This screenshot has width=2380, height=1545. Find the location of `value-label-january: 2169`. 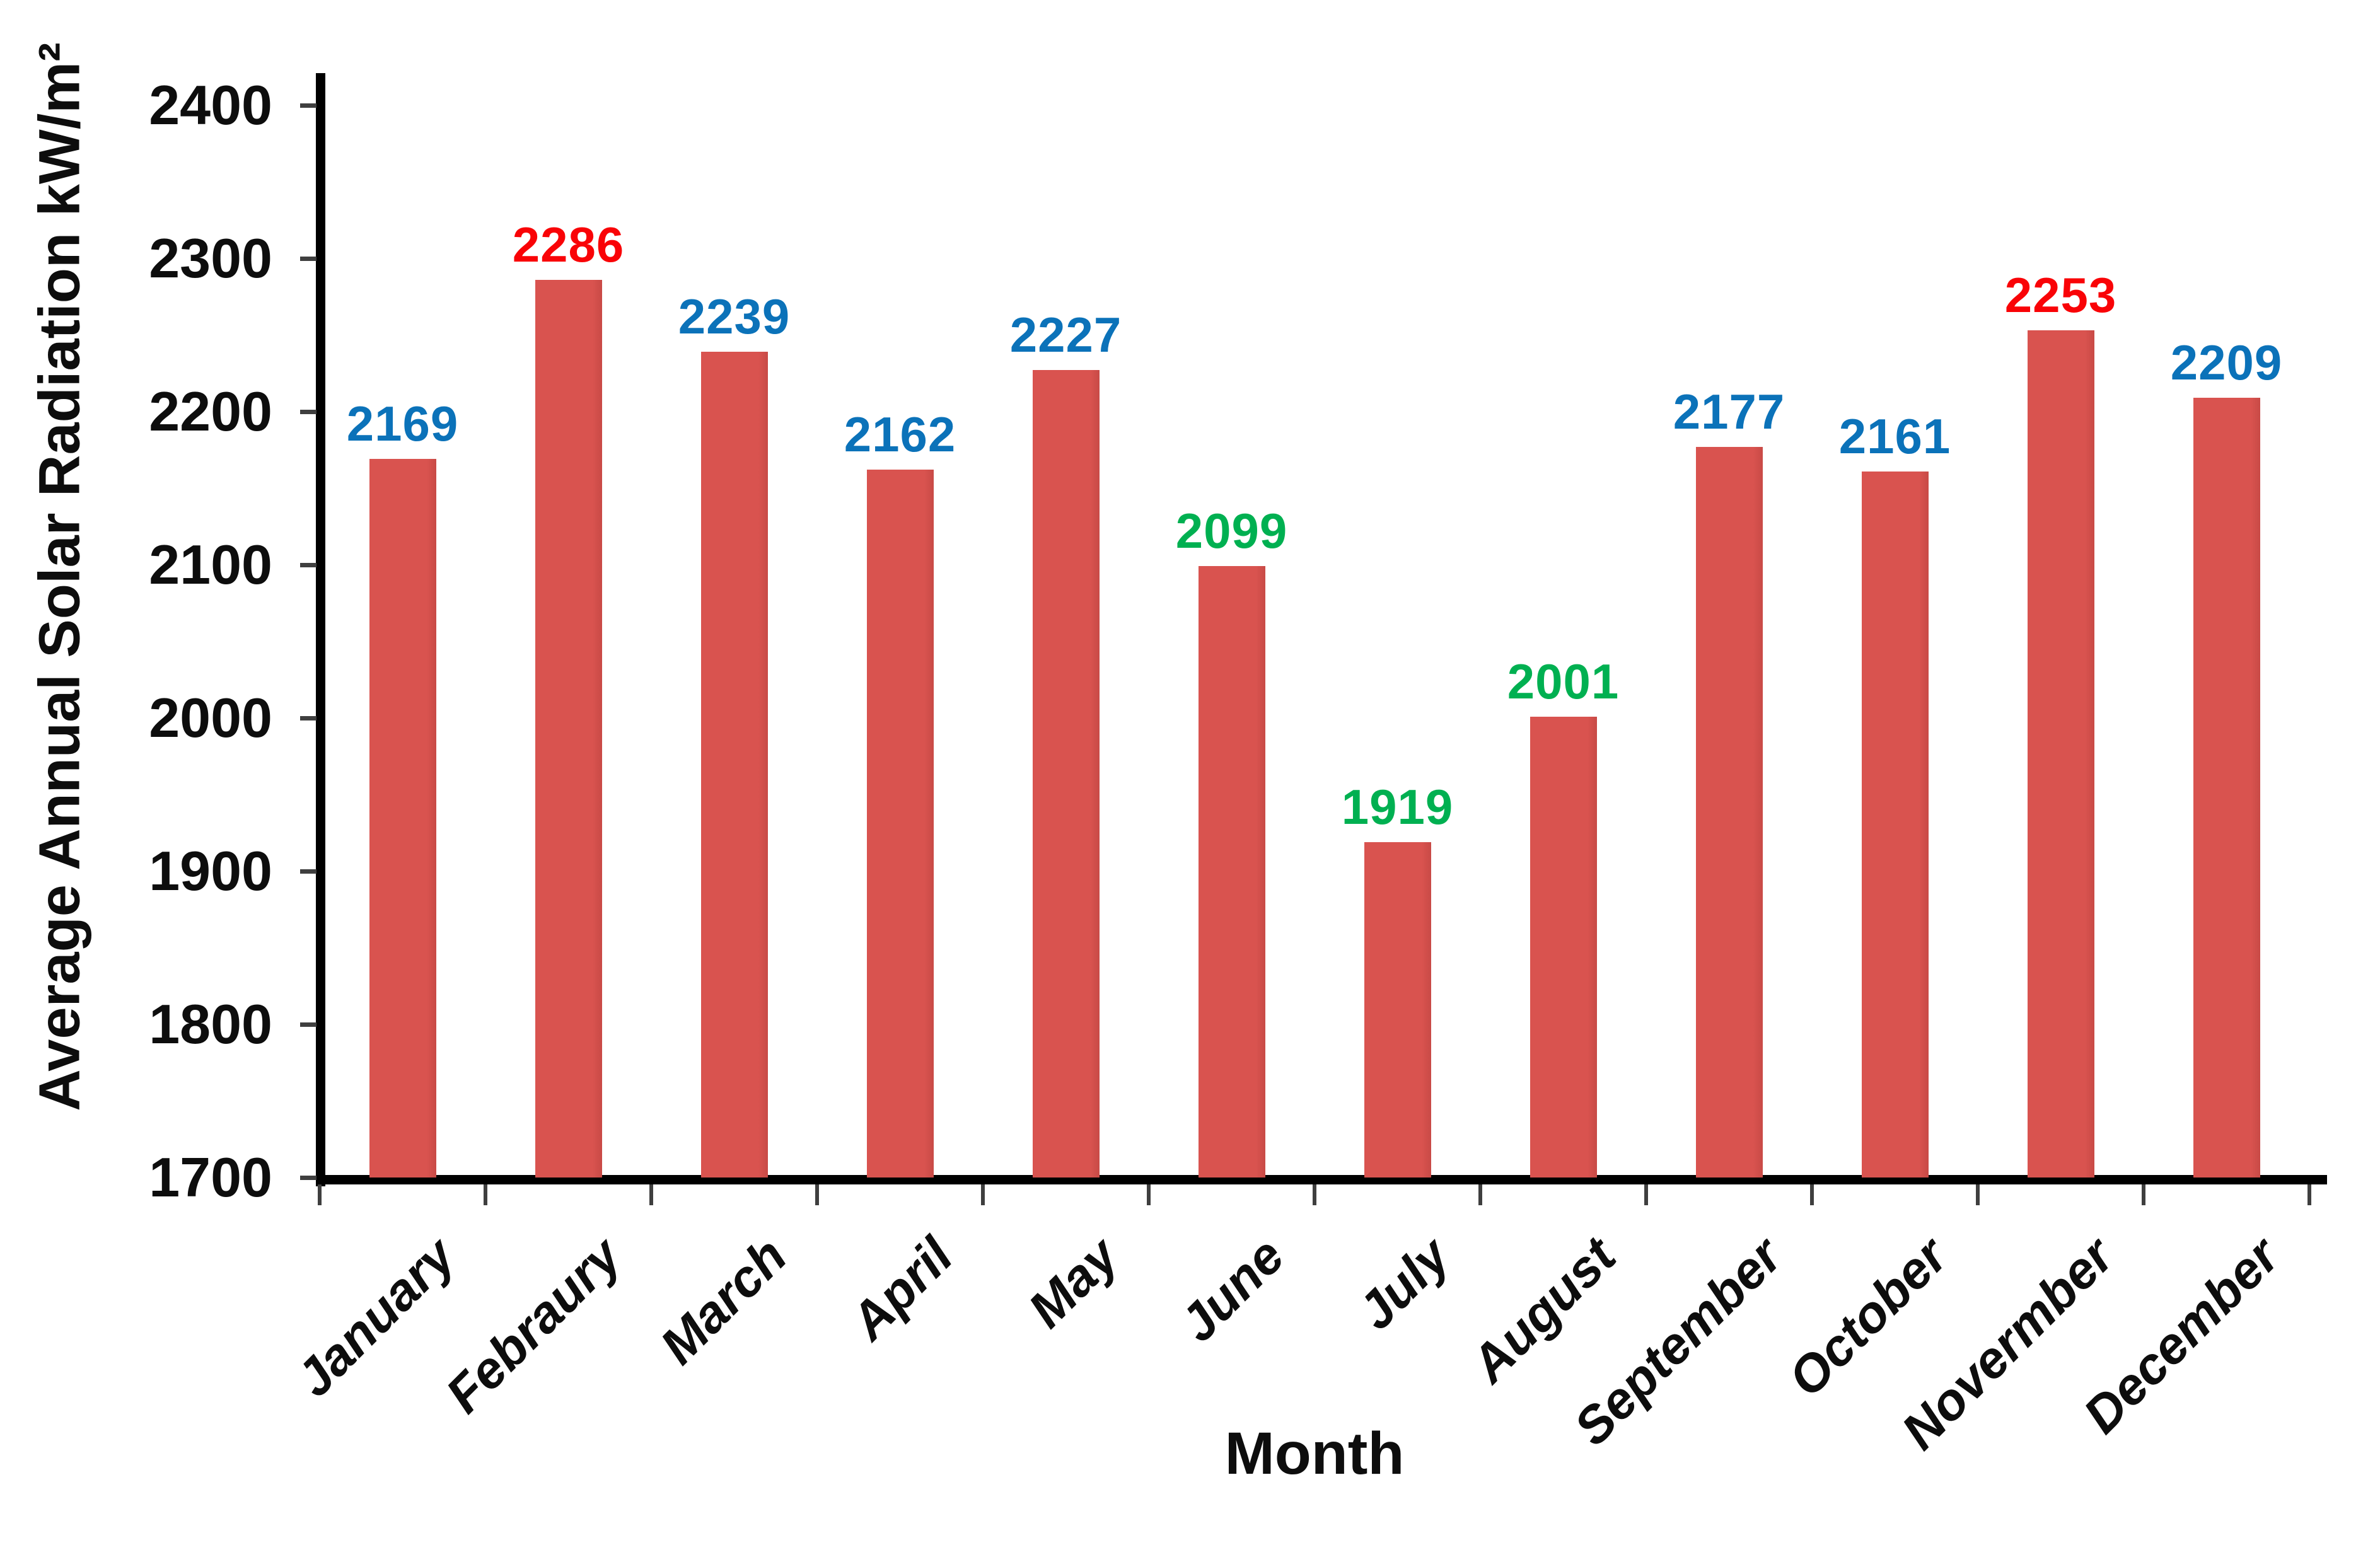

value-label-january: 2169 is located at coordinates (402, 424).